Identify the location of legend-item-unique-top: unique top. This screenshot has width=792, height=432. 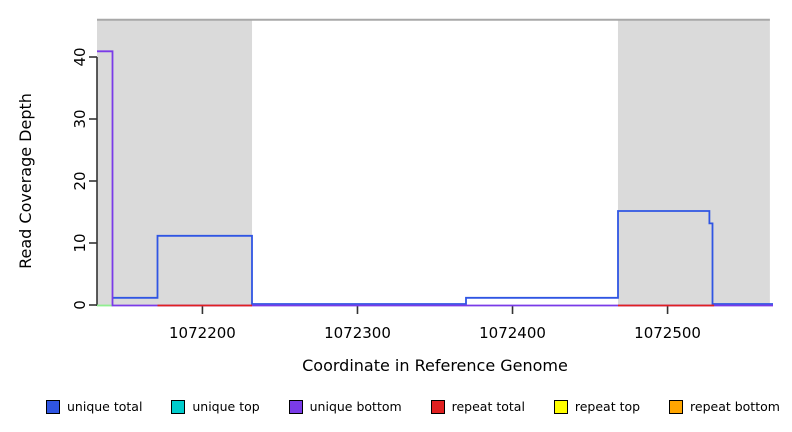
(215, 406).